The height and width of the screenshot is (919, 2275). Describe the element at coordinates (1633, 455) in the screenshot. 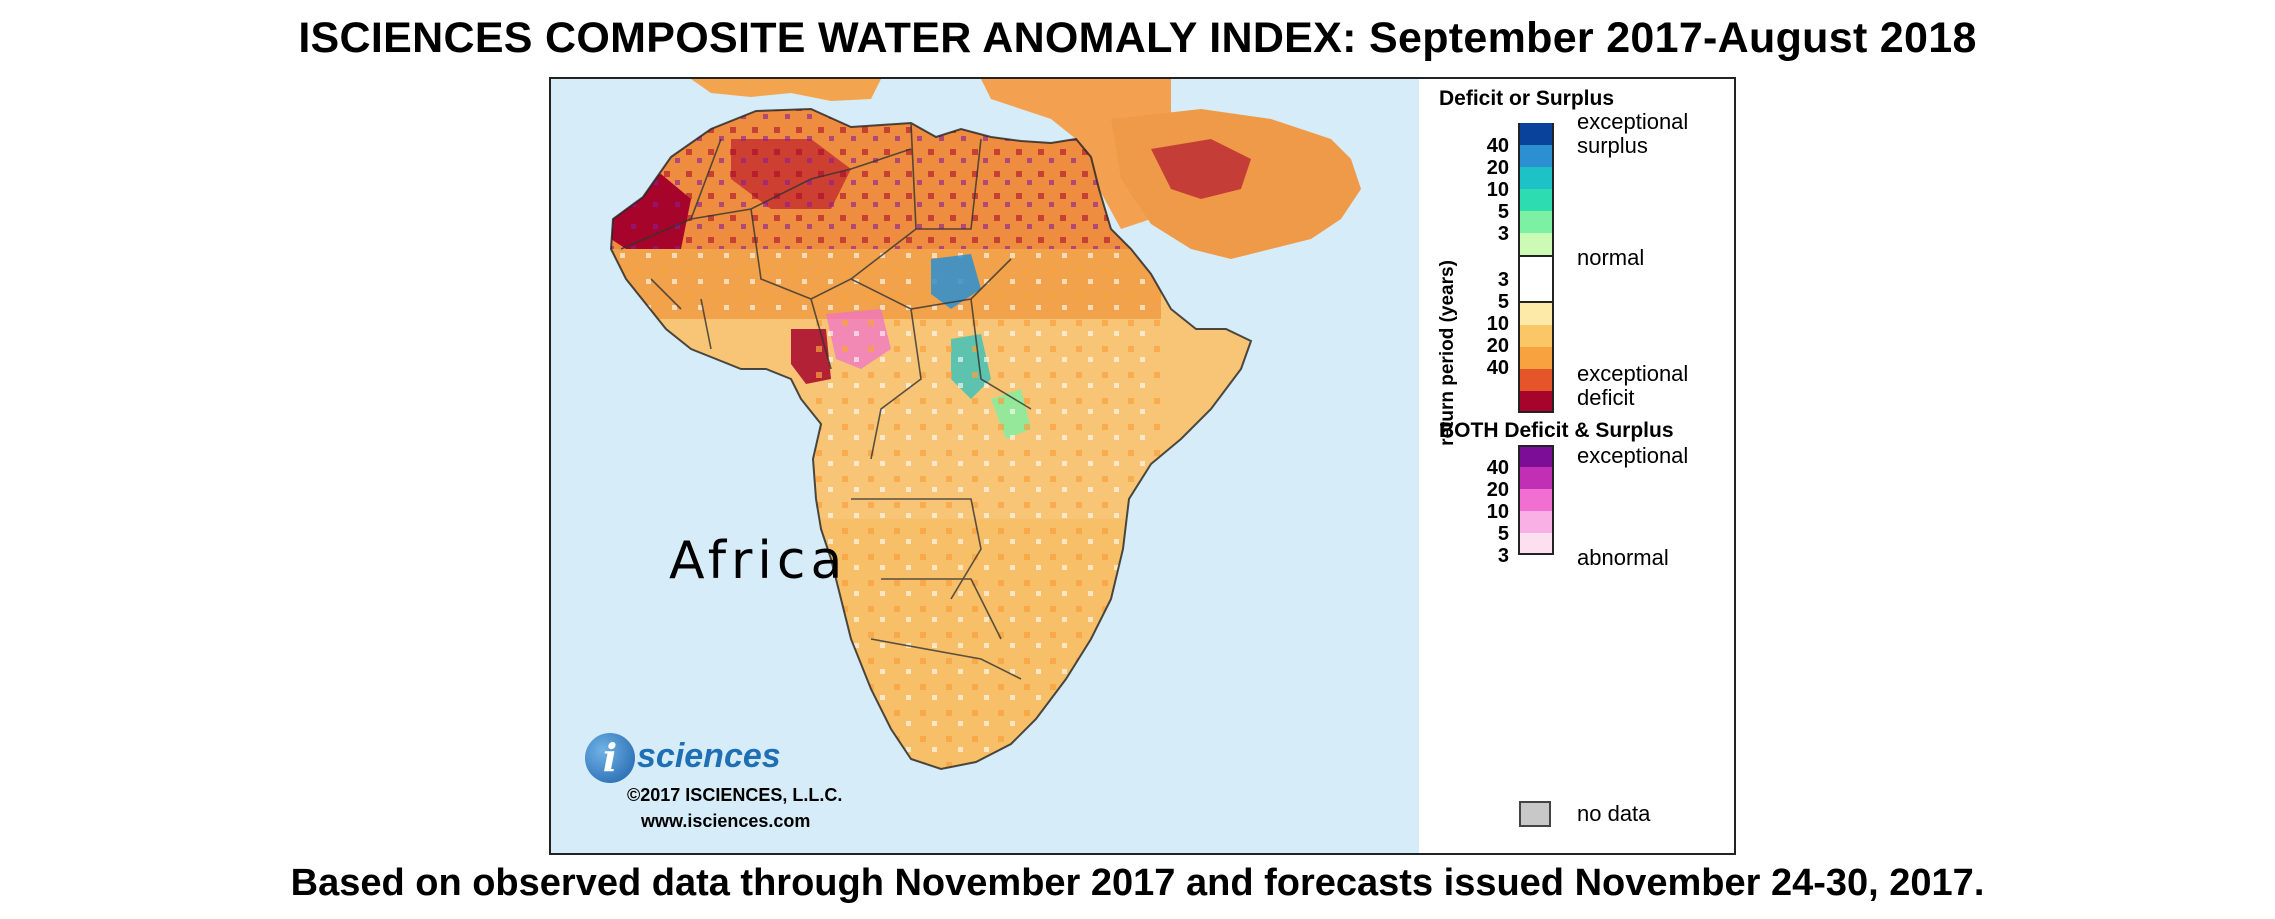

I see `legend-both-top-label: exceptional` at that location.